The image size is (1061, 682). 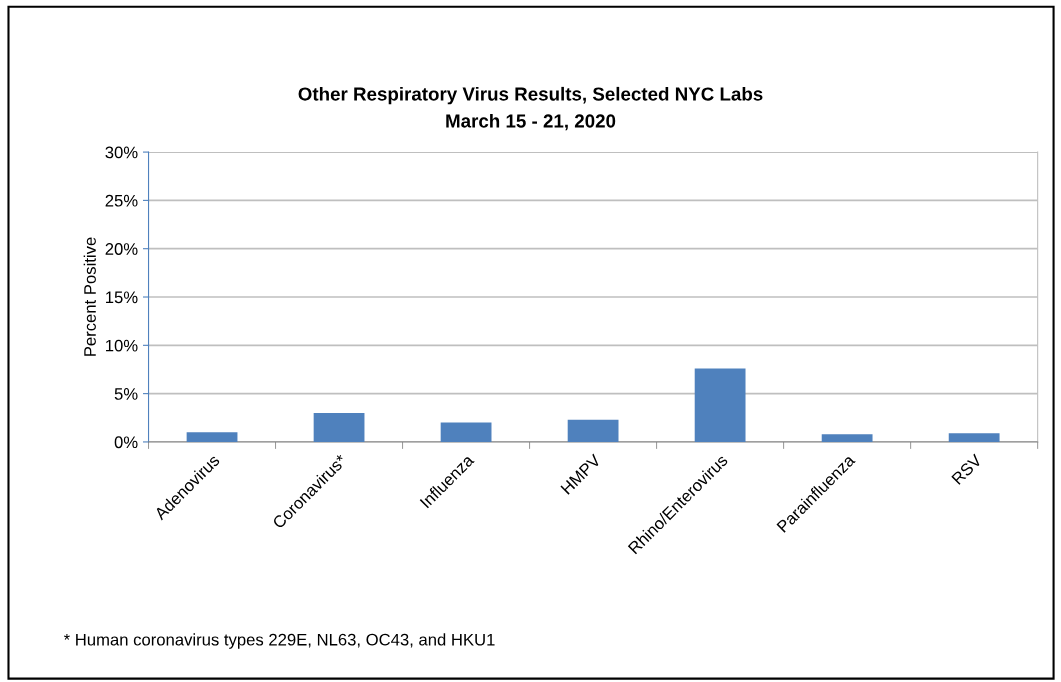 What do you see at coordinates (122, 345) in the screenshot?
I see `y-tick-label: 10%` at bounding box center [122, 345].